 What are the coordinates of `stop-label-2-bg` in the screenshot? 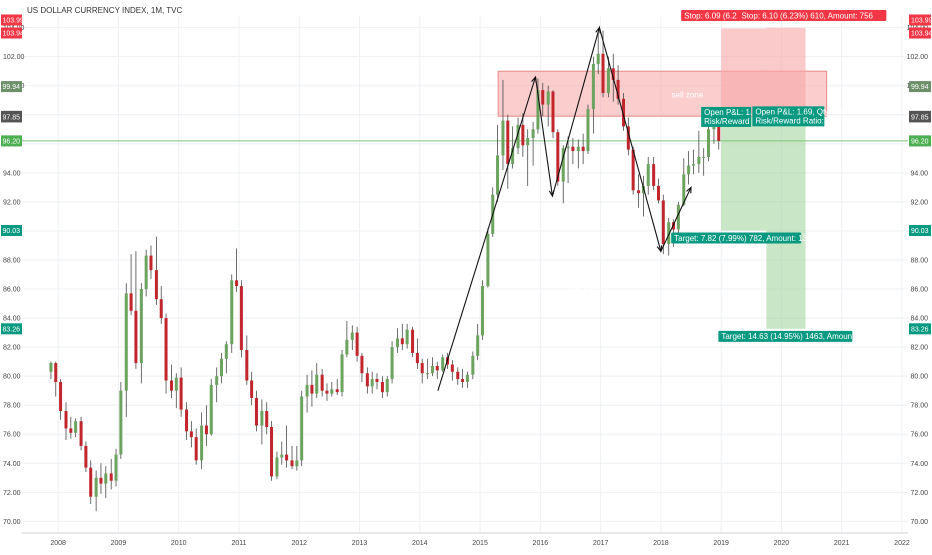 It's located at (812, 15).